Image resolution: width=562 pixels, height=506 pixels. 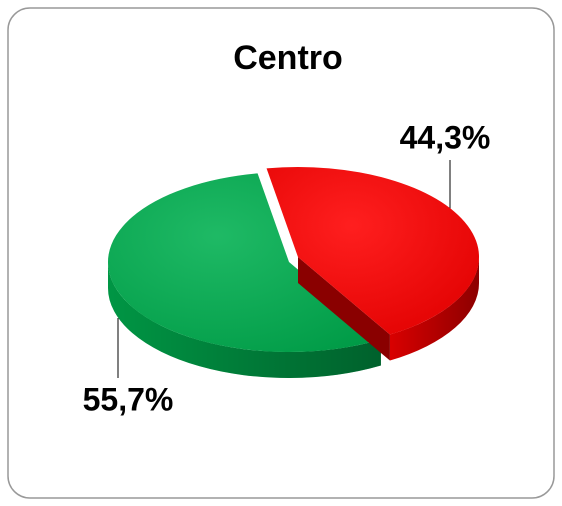 I want to click on slice-shade, so click(x=372, y=251).